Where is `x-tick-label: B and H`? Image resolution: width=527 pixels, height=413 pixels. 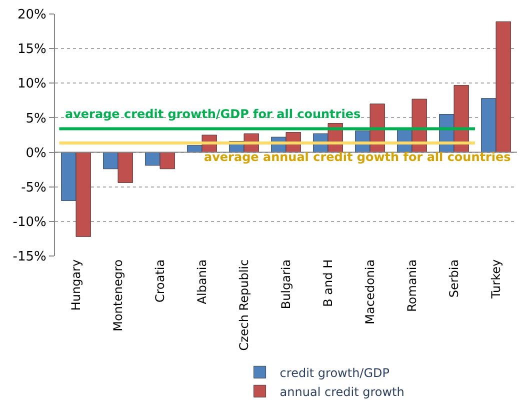 x-tick-label: B and H is located at coordinates (327, 283).